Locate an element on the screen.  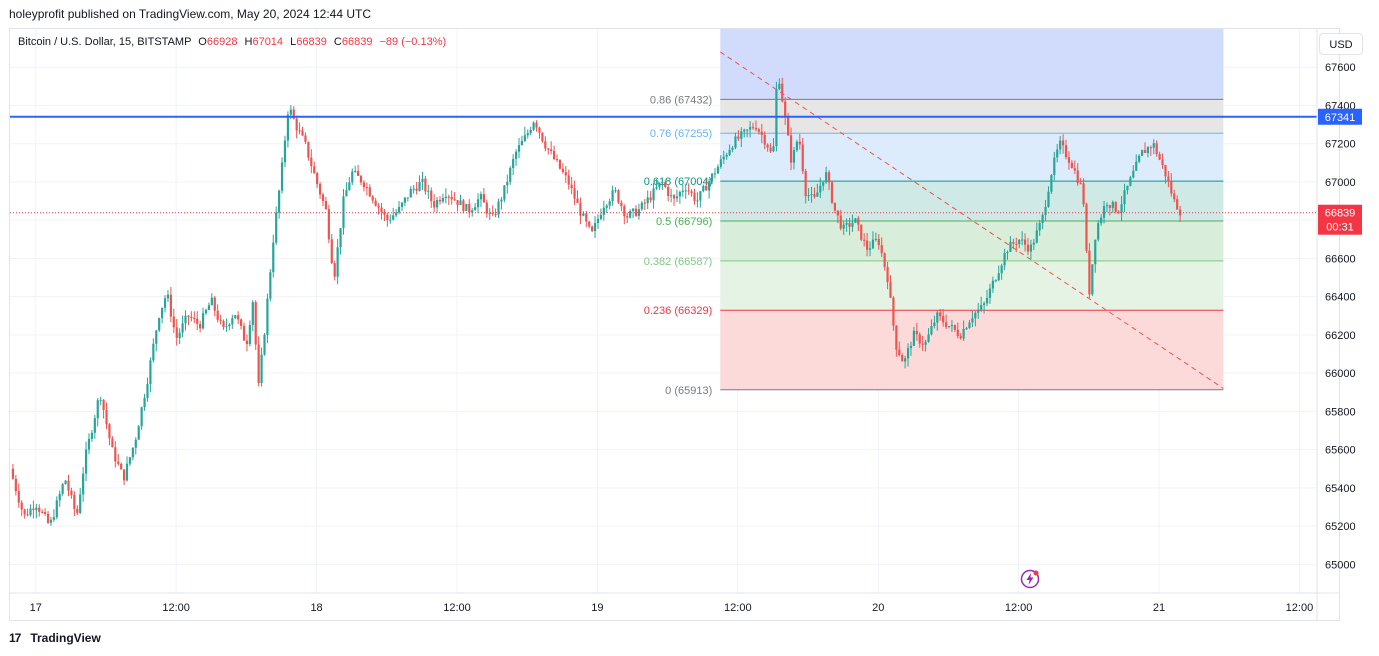
symbol-title: Bitcoin / U.S. Dollar, 15, BITSTAMP is located at coordinates (105, 42).